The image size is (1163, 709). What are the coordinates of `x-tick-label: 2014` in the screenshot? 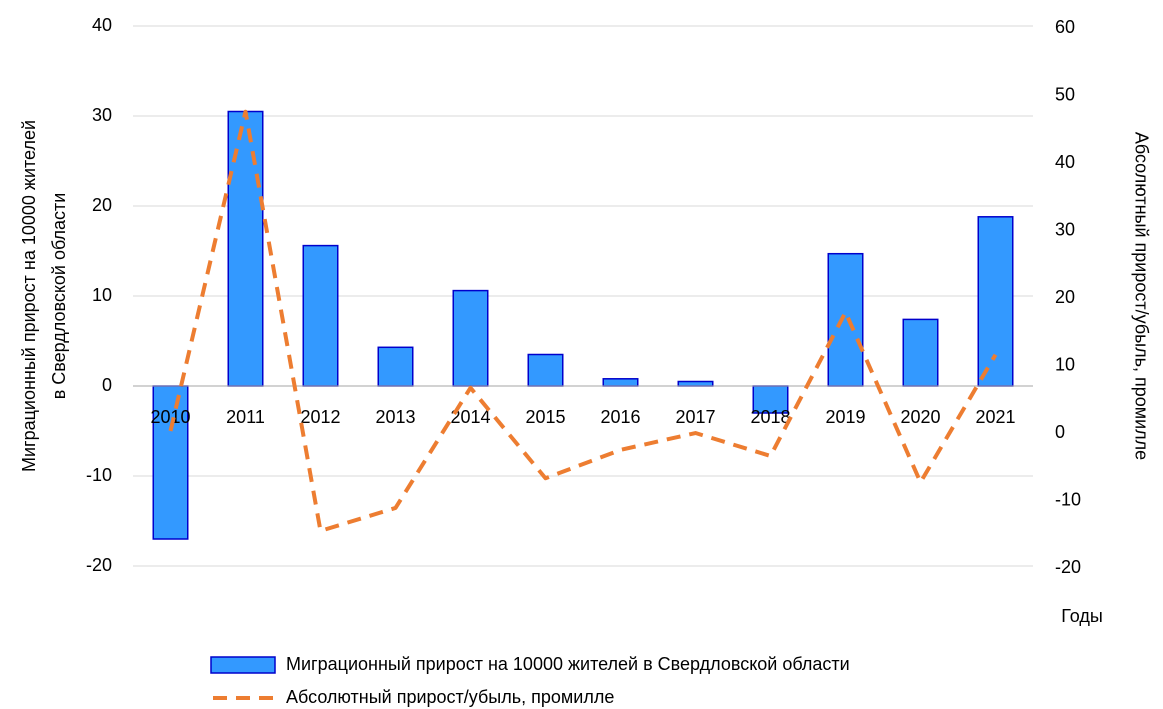 It's located at (470, 417).